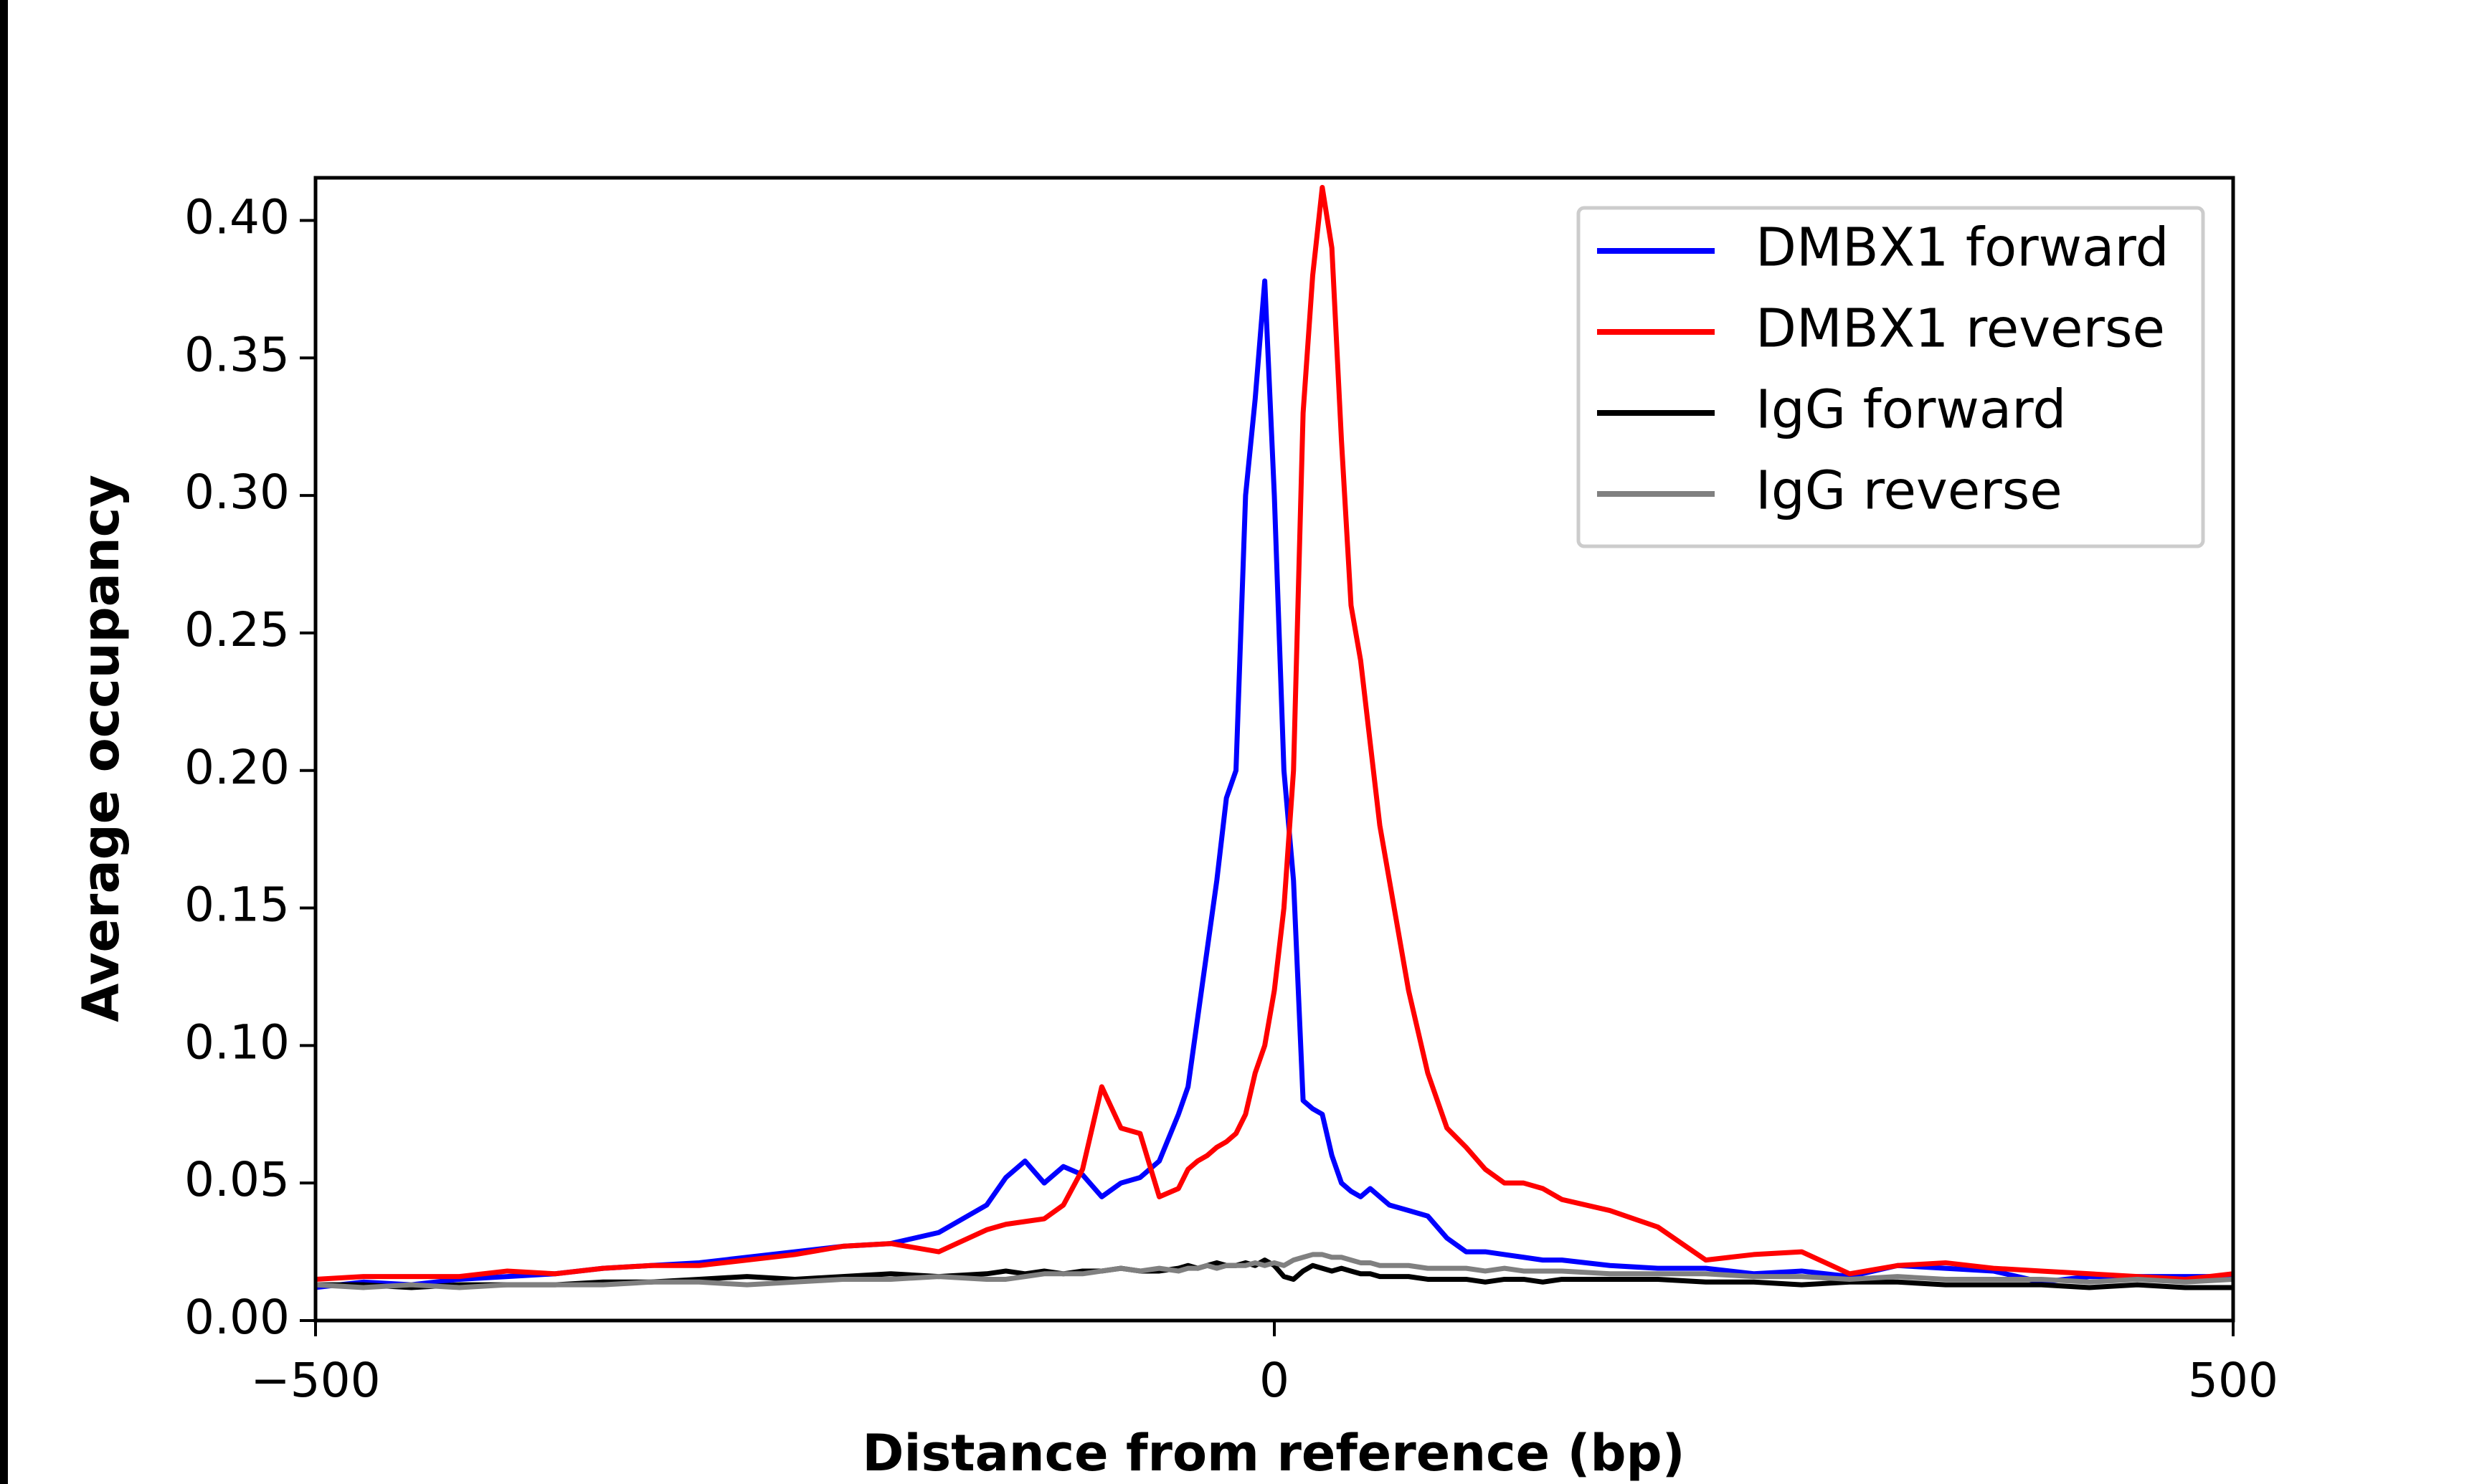 Image resolution: width=2487 pixels, height=1484 pixels. What do you see at coordinates (237, 905) in the screenshot?
I see `y-tick-label: 0.15` at bounding box center [237, 905].